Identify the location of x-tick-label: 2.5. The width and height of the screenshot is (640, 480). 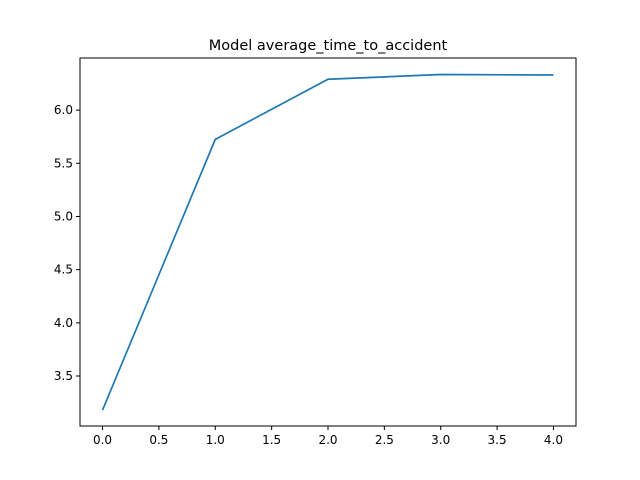
(384, 440).